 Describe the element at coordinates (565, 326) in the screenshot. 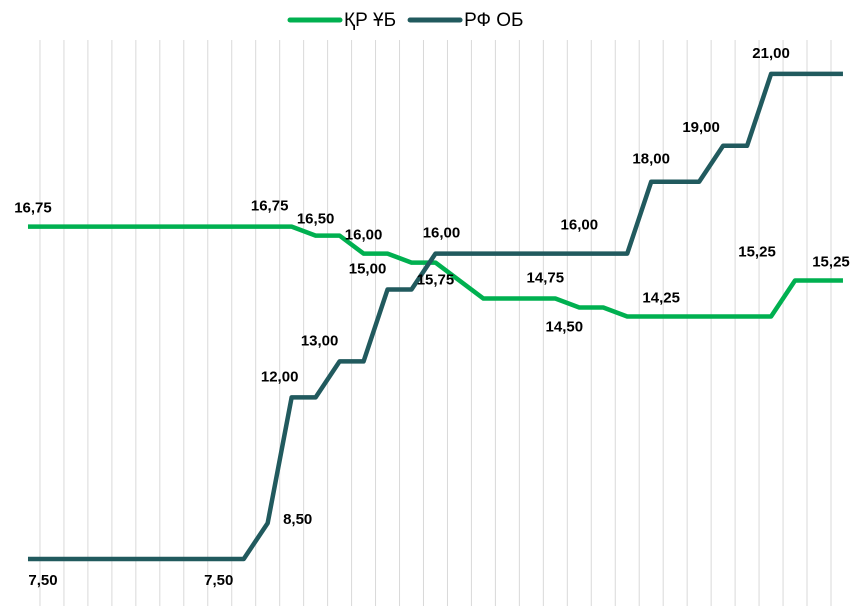

I see `data-label: 14,50` at that location.